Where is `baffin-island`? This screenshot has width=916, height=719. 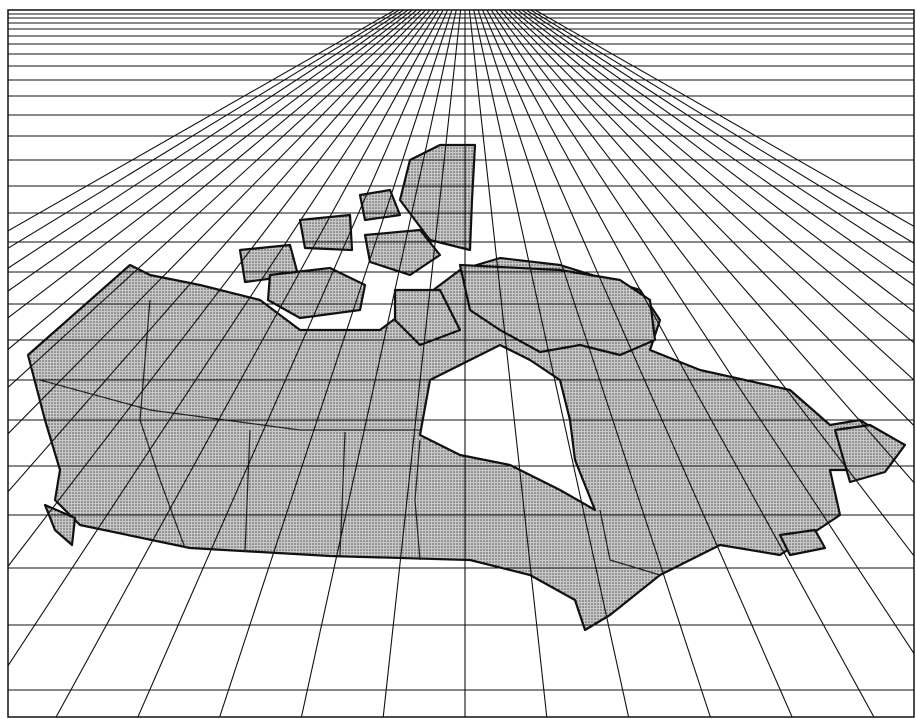 baffin-island is located at coordinates (557, 310).